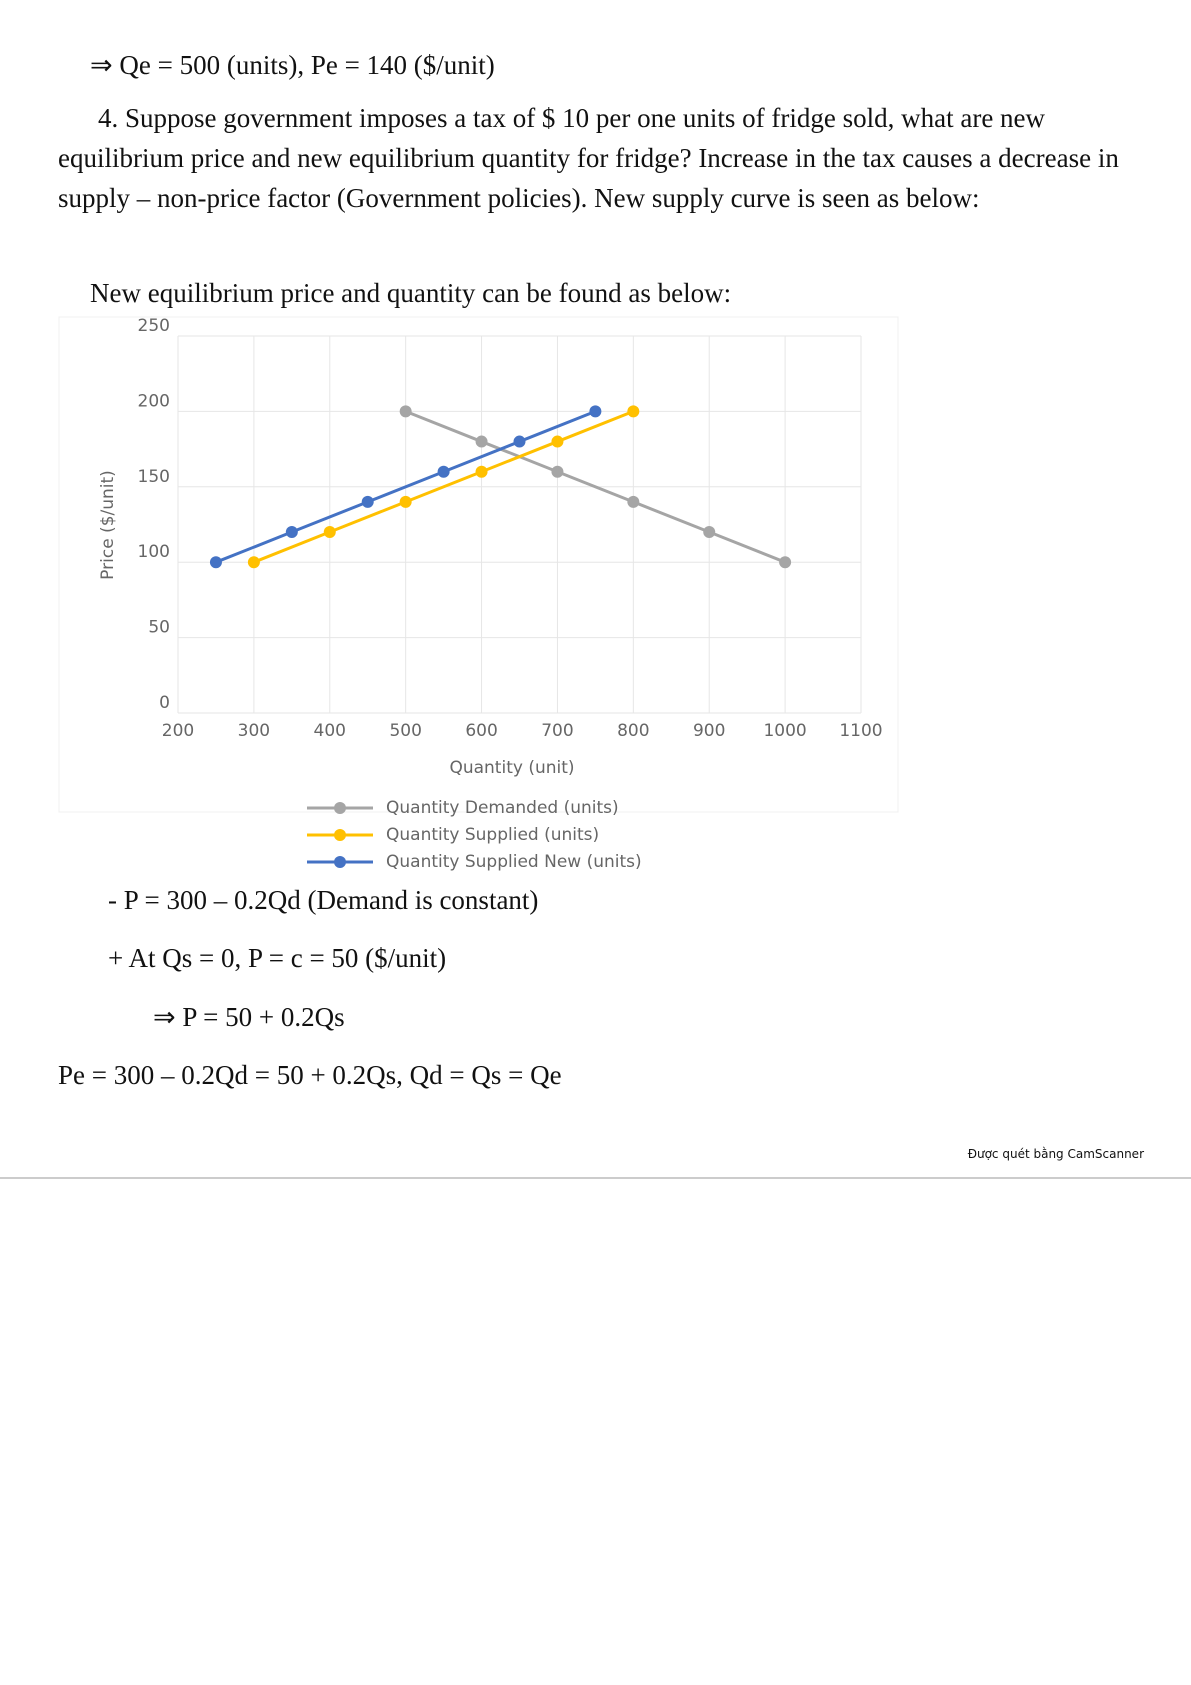 Image resolution: width=1191 pixels, height=1685 pixels. I want to click on legend-label: Quantity Supplied New (units), so click(514, 862).